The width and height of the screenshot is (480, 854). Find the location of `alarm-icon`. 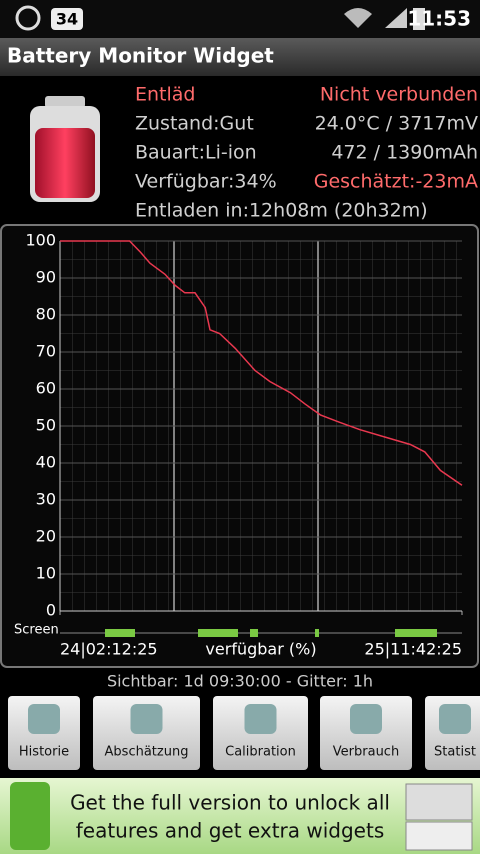

alarm-icon is located at coordinates (28, 18).